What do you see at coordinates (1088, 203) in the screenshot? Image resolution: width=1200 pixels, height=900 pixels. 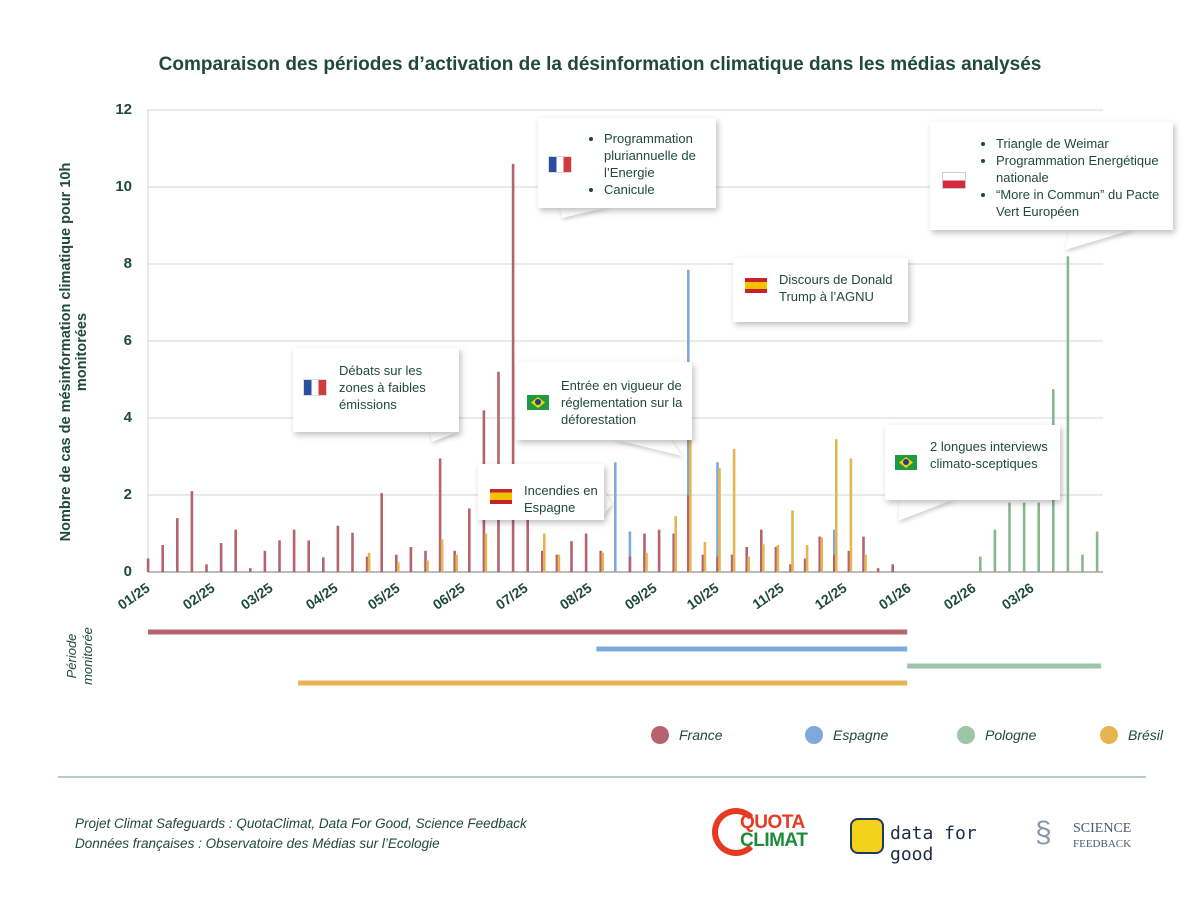 I see `annotation-item: “More in Commun” du Pacte Vert Européen` at bounding box center [1088, 203].